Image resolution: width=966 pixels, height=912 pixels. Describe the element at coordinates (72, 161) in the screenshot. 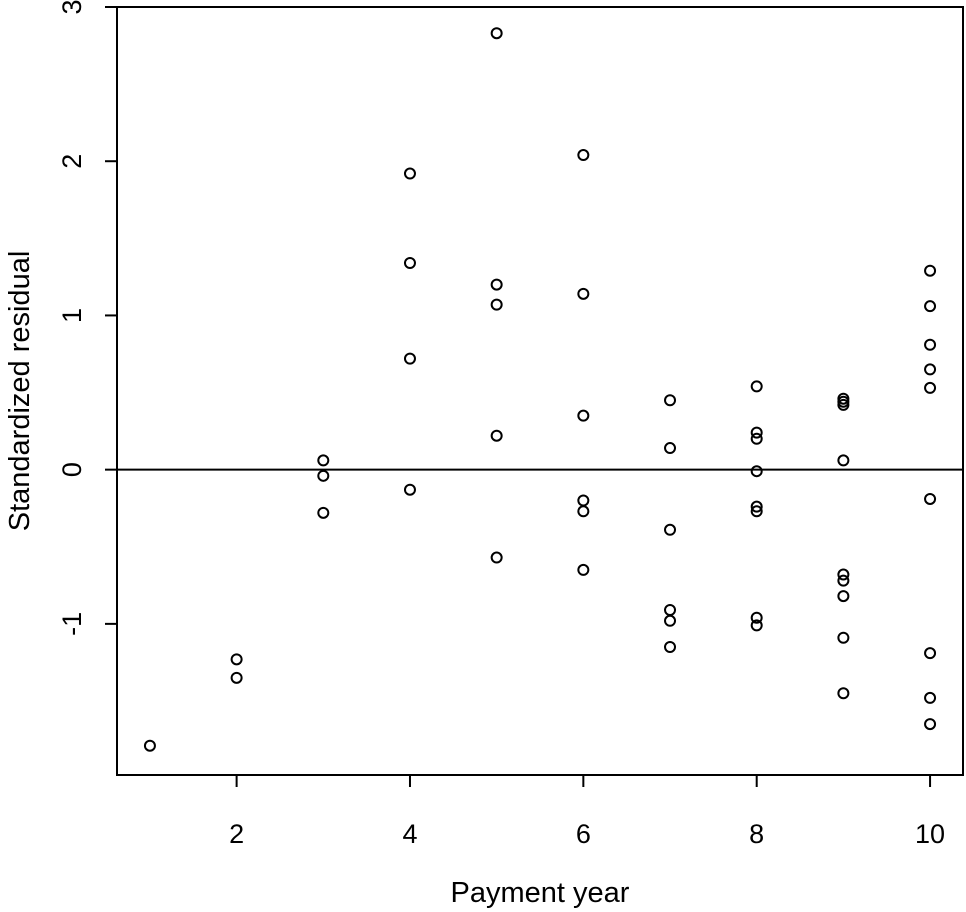

I see `y-tick-label: 2` at that location.